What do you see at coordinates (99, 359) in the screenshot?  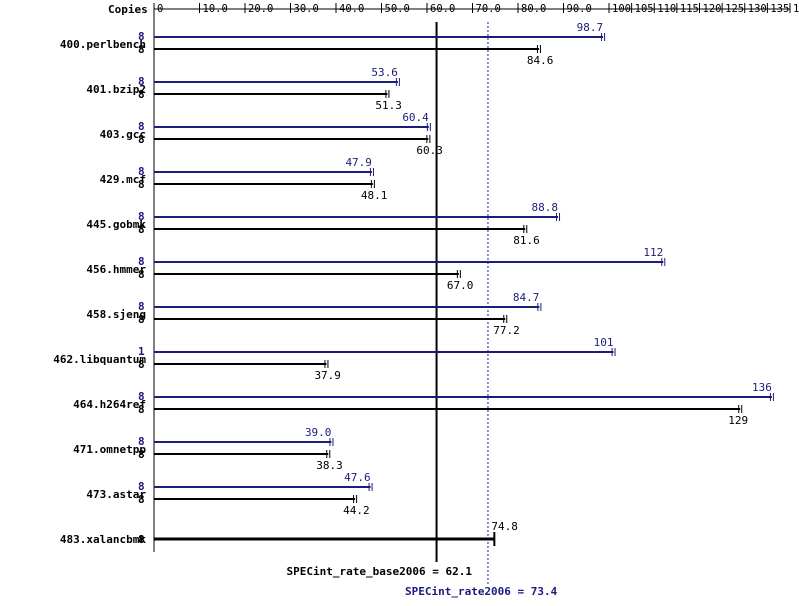 I see `benchmark-label: 462.libquantum` at bounding box center [99, 359].